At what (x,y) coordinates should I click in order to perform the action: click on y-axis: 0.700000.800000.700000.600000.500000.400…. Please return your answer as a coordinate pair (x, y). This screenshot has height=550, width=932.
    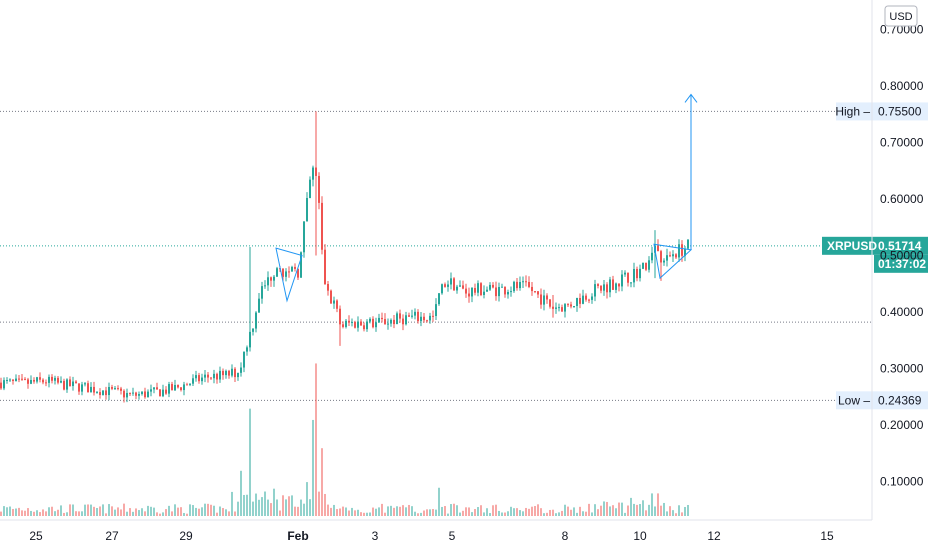
    Looking at the image, I should click on (897, 260).